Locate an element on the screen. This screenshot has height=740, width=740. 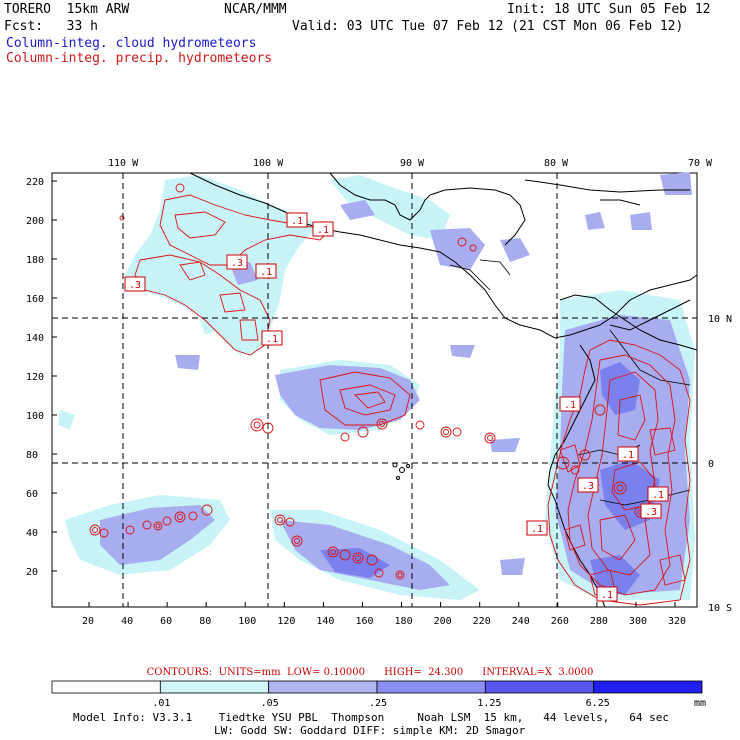
lon-label: 70 W is located at coordinates (700, 163).